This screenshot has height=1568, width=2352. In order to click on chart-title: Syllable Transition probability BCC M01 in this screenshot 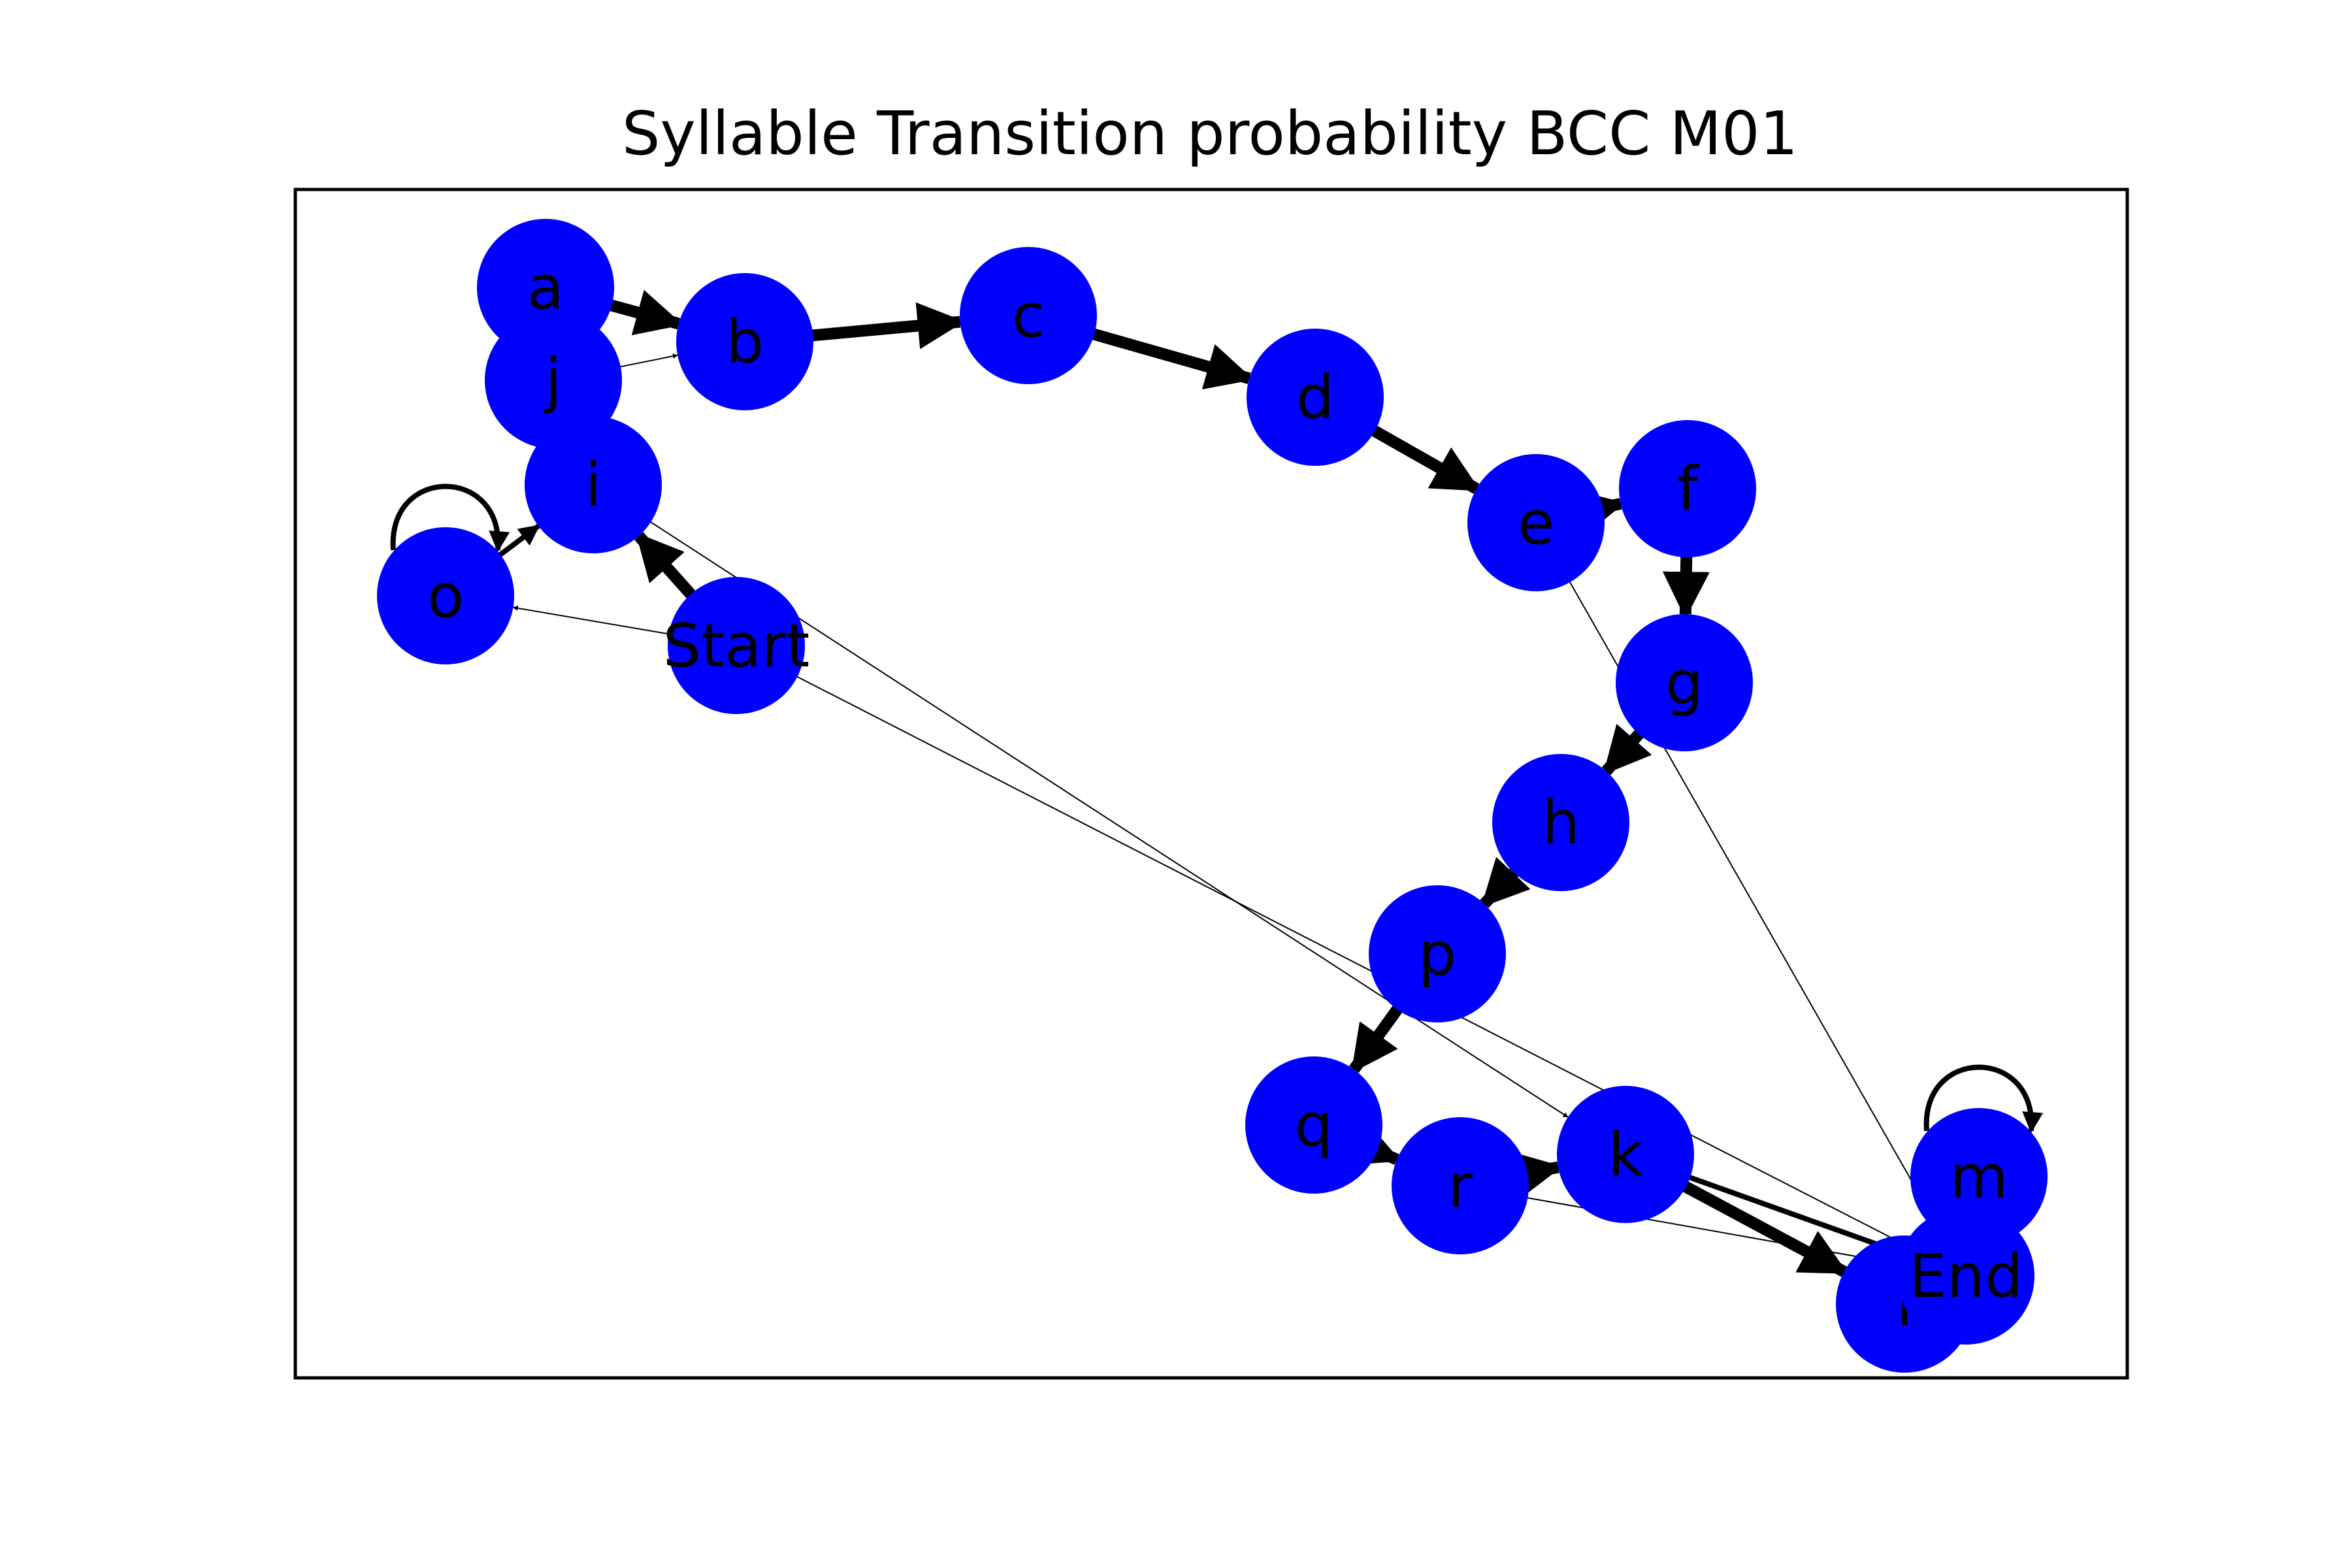, I will do `click(1210, 134)`.